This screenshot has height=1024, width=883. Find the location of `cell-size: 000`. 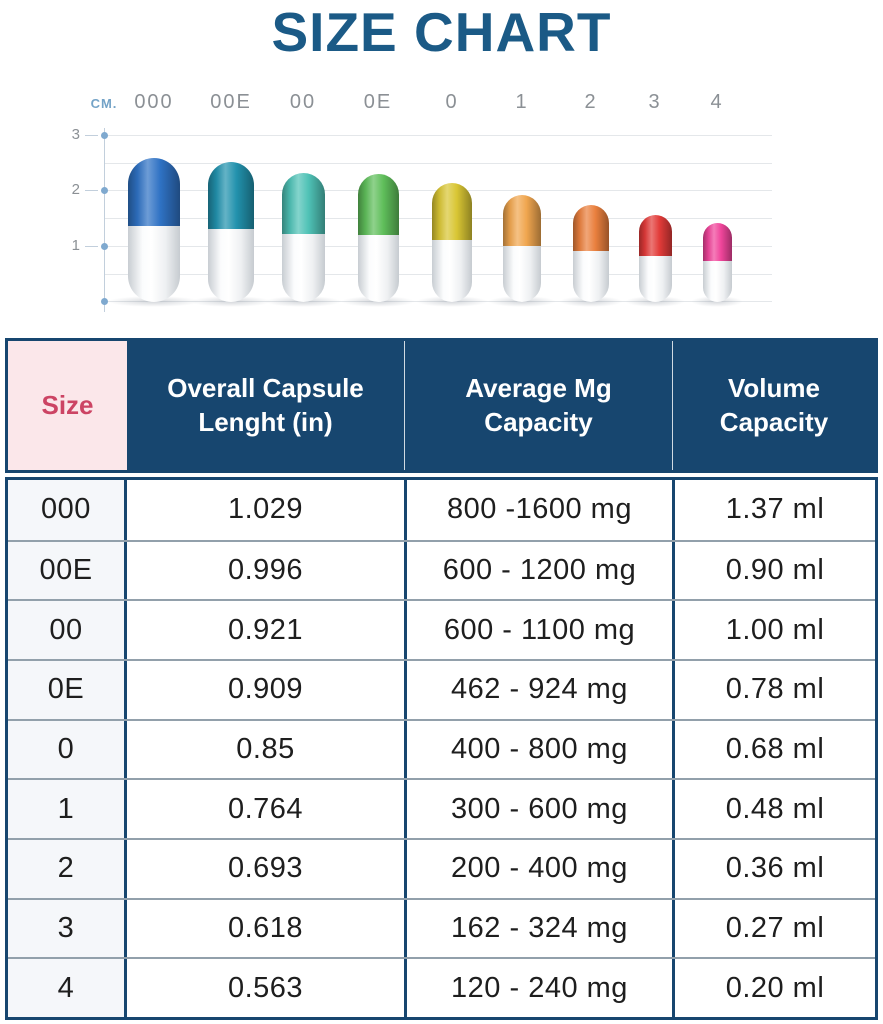

cell-size: 000 is located at coordinates (67, 510).